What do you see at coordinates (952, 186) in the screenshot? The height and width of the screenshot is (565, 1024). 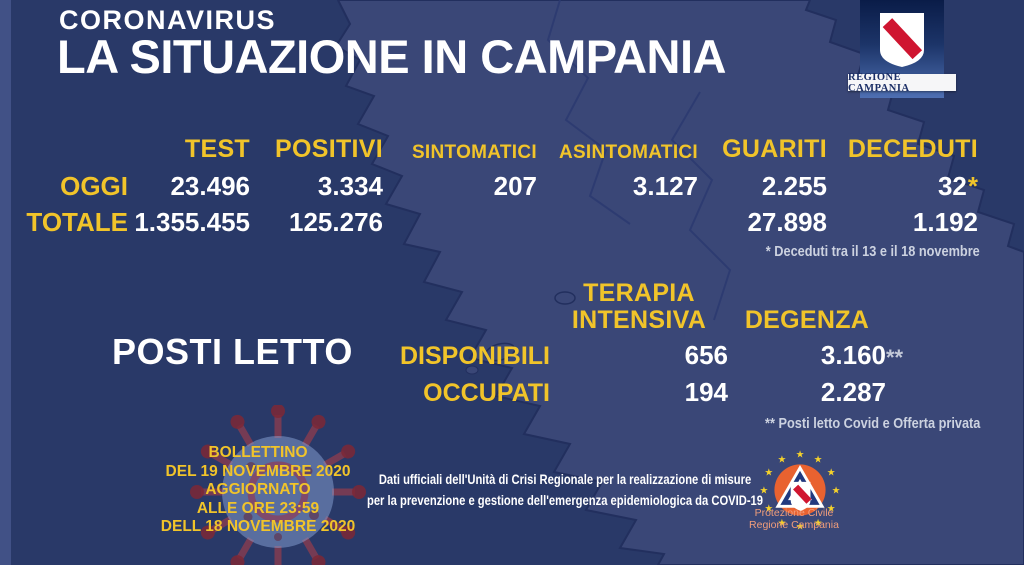 I see `oggi-deceduti-value: 32` at bounding box center [952, 186].